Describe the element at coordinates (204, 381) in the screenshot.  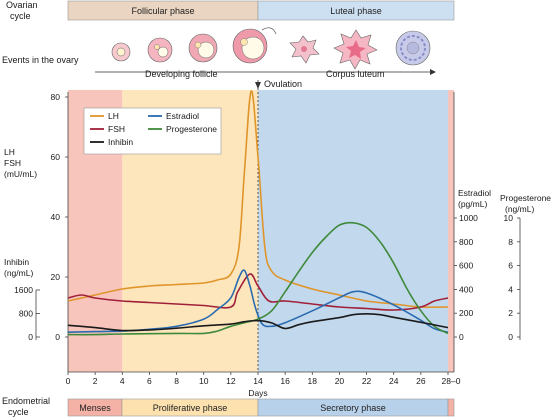
I see `x-tick-label: 10` at that location.